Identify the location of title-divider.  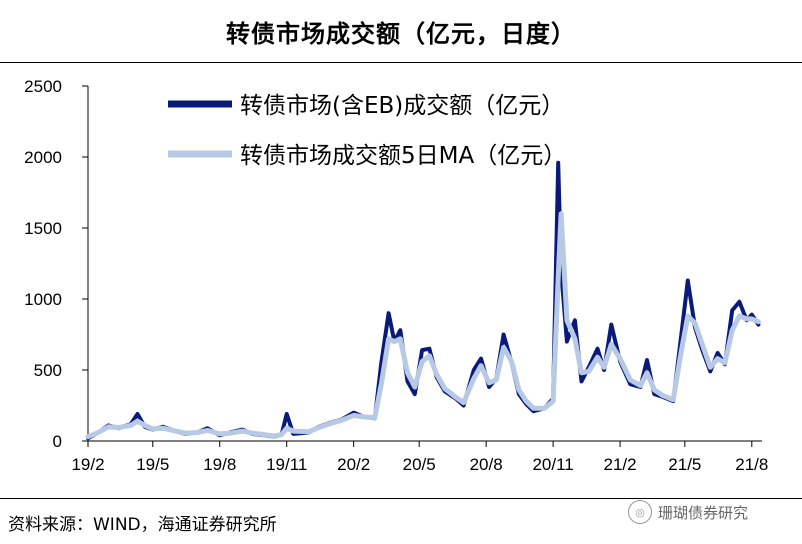
(401, 62).